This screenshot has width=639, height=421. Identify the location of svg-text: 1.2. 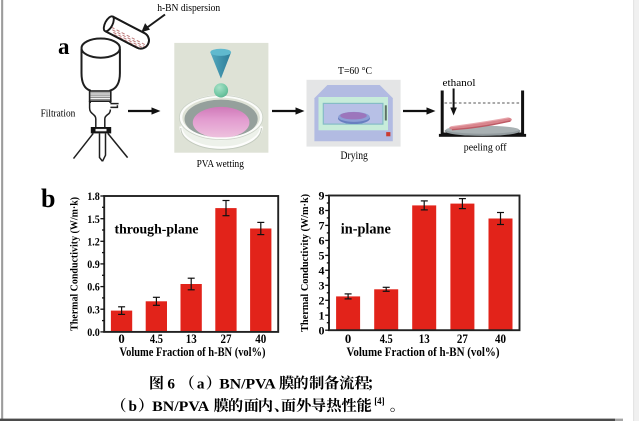
(93, 241).